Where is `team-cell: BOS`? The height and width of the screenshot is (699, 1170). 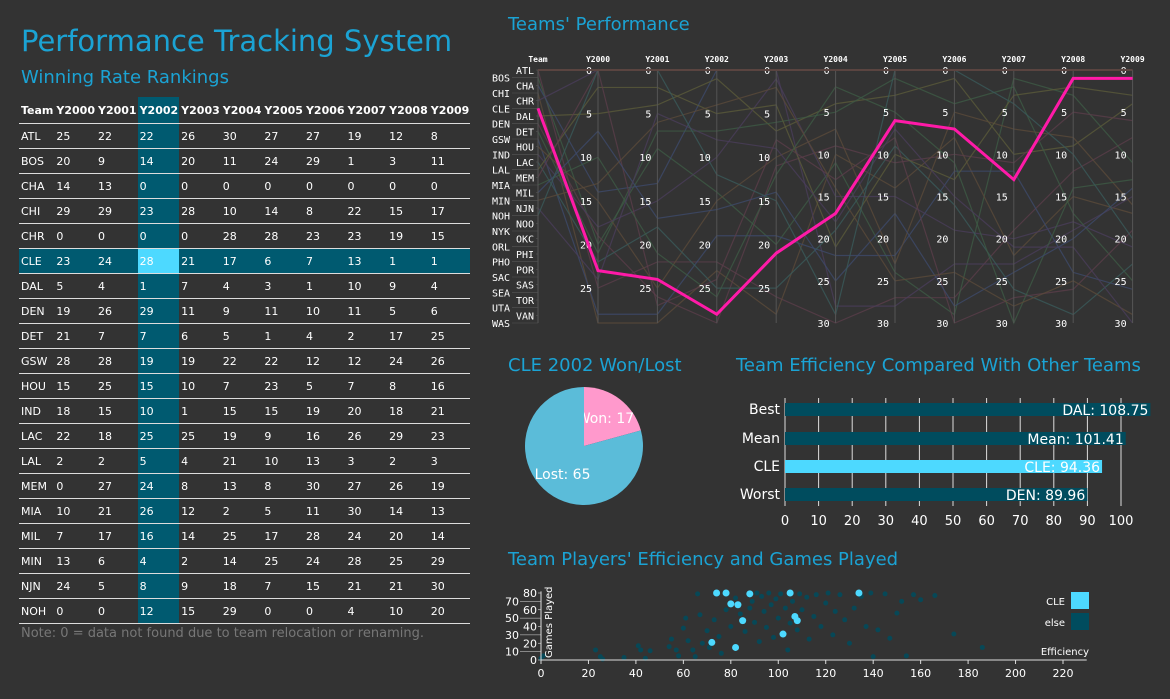
team-cell: BOS is located at coordinates (37, 161).